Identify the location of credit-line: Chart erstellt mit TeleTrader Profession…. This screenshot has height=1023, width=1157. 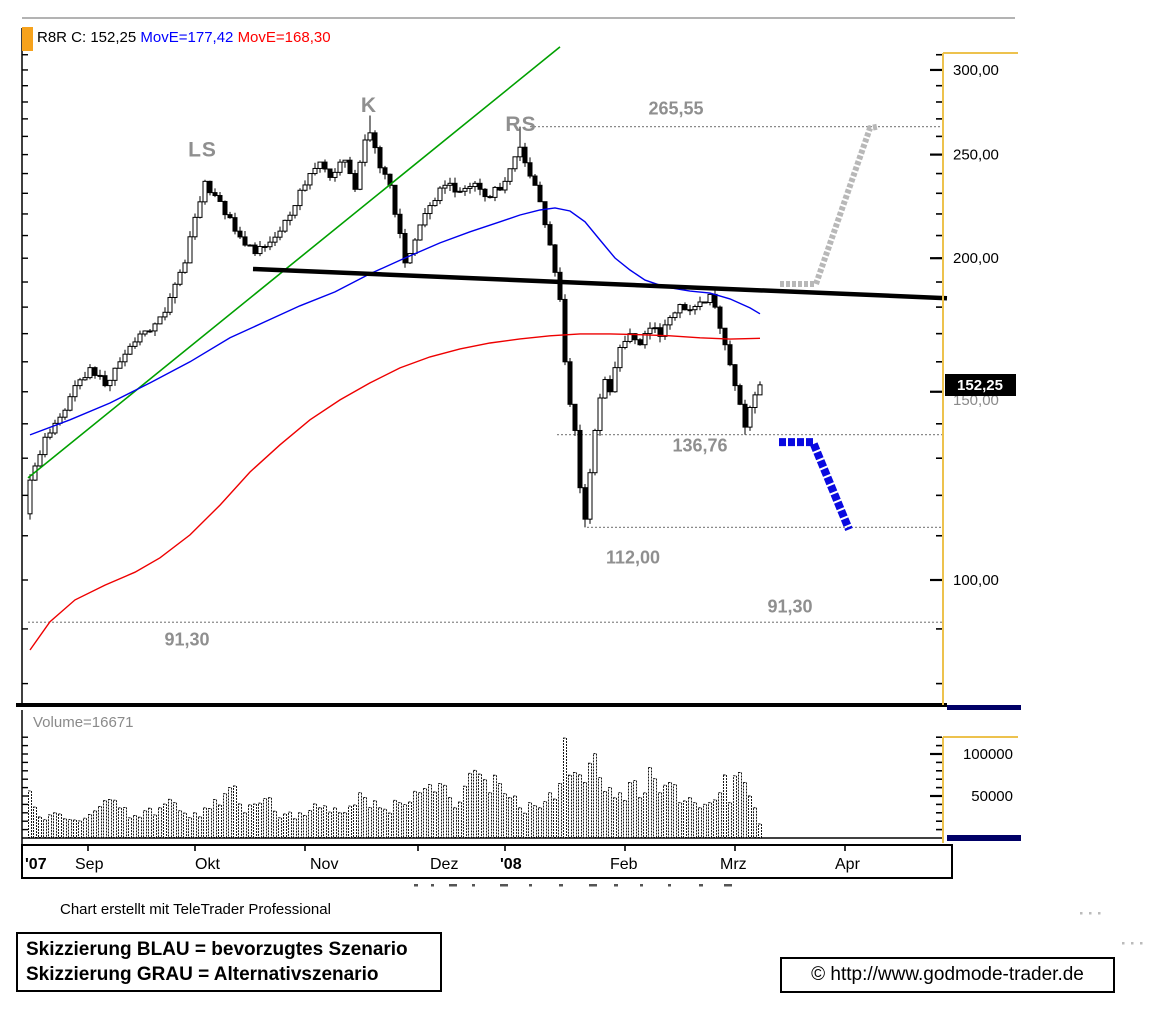
(195, 909).